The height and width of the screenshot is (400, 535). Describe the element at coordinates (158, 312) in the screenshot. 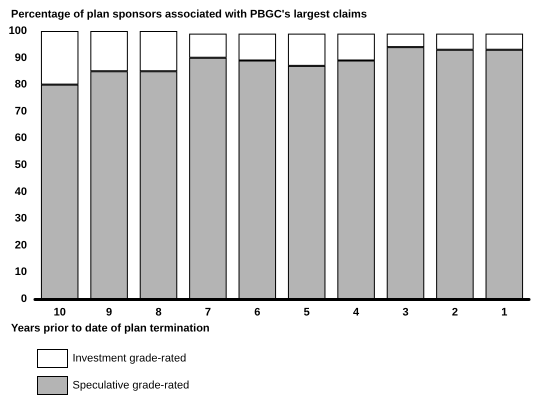

I see `x-tick-label: 8` at that location.